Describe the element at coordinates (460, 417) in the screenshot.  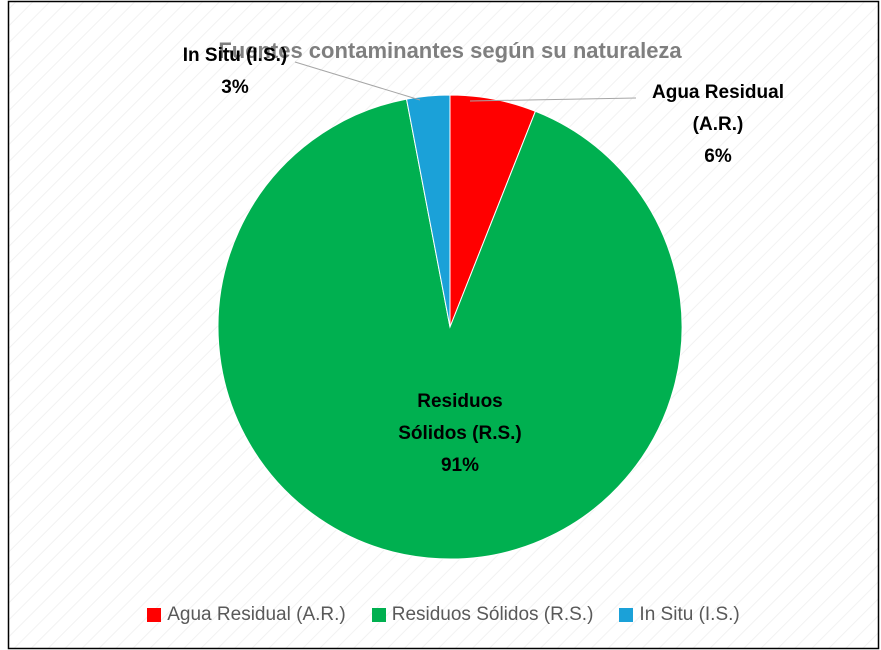
I see `label-name: Residuos Sólidos (R.S.)` at that location.